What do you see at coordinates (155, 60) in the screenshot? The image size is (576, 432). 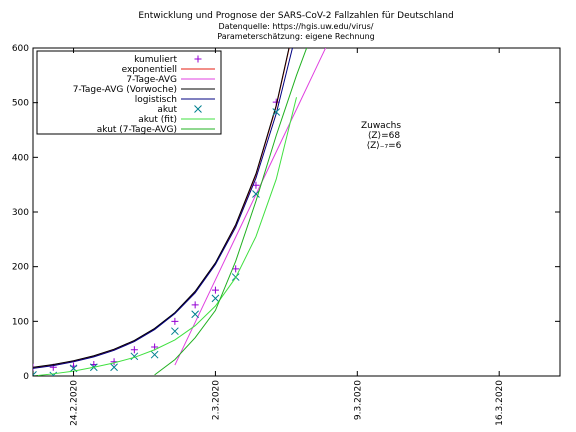 I see `legend-label: kumuliert` at bounding box center [155, 60].